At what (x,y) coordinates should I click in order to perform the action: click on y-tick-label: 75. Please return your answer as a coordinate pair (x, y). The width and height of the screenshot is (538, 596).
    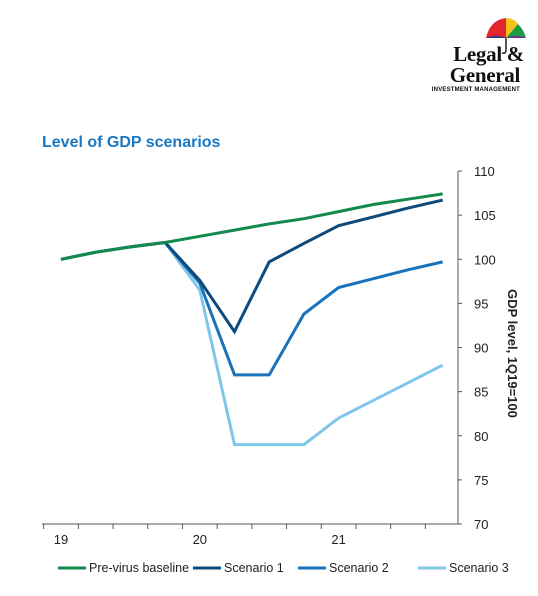
    Looking at the image, I should click on (481, 480).